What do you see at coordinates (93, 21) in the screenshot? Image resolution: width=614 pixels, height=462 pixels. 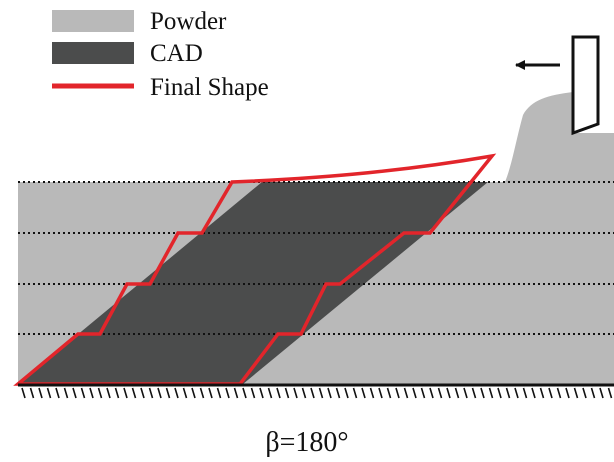 I see `legend-swatch-powder` at bounding box center [93, 21].